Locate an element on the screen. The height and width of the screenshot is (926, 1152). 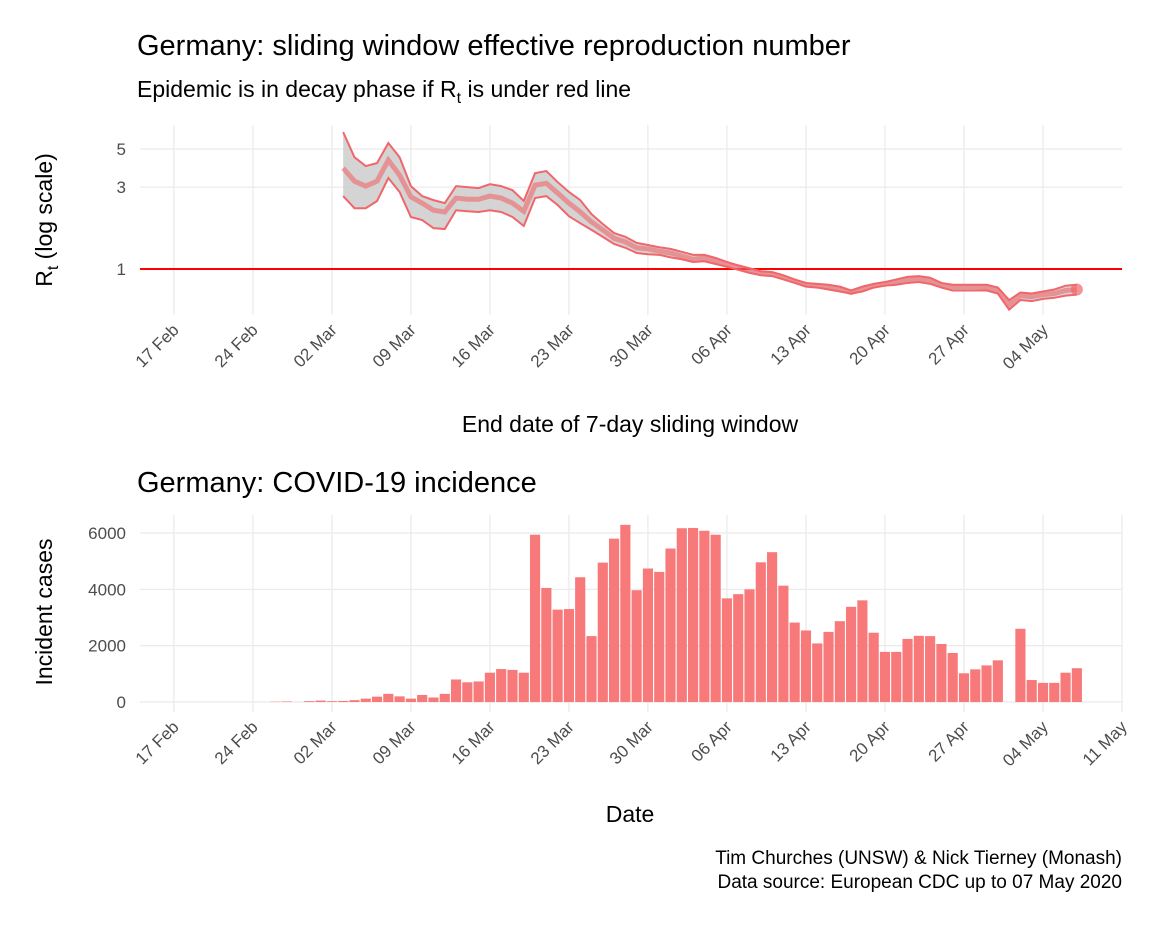
x-tick-label: 11 May is located at coordinates (1105, 743).